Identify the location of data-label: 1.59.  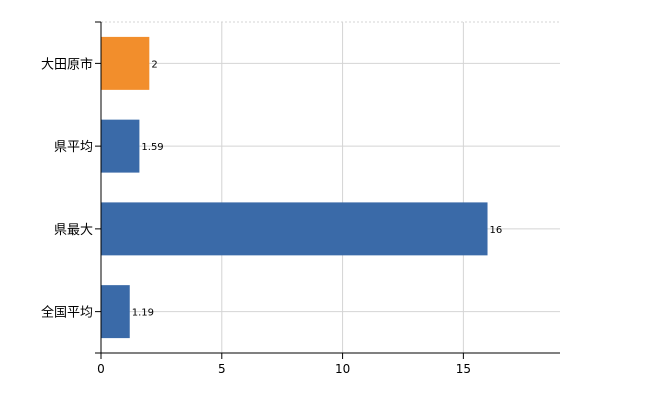
(152, 147).